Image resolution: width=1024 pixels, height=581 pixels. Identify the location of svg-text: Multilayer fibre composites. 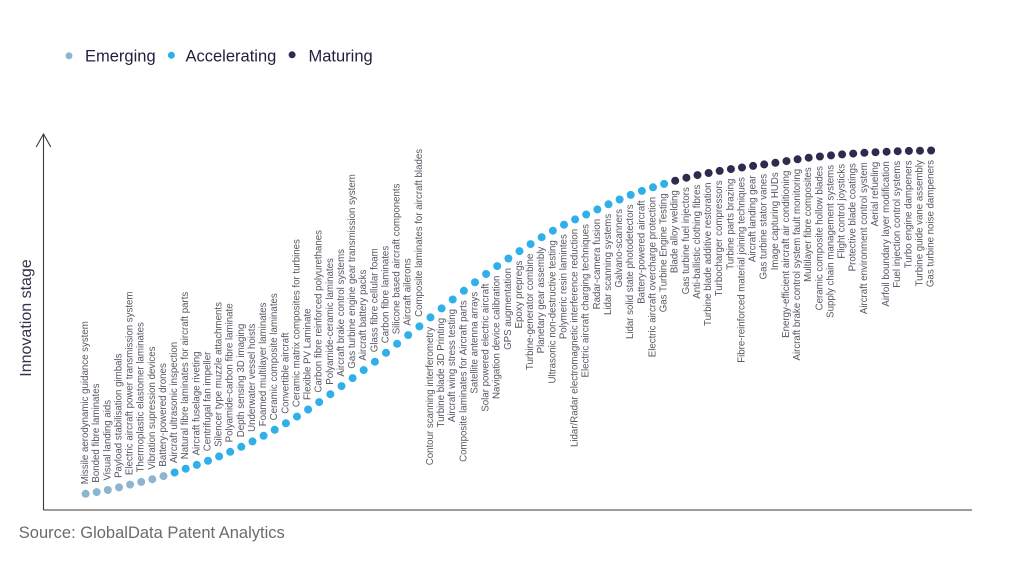
(808, 224).